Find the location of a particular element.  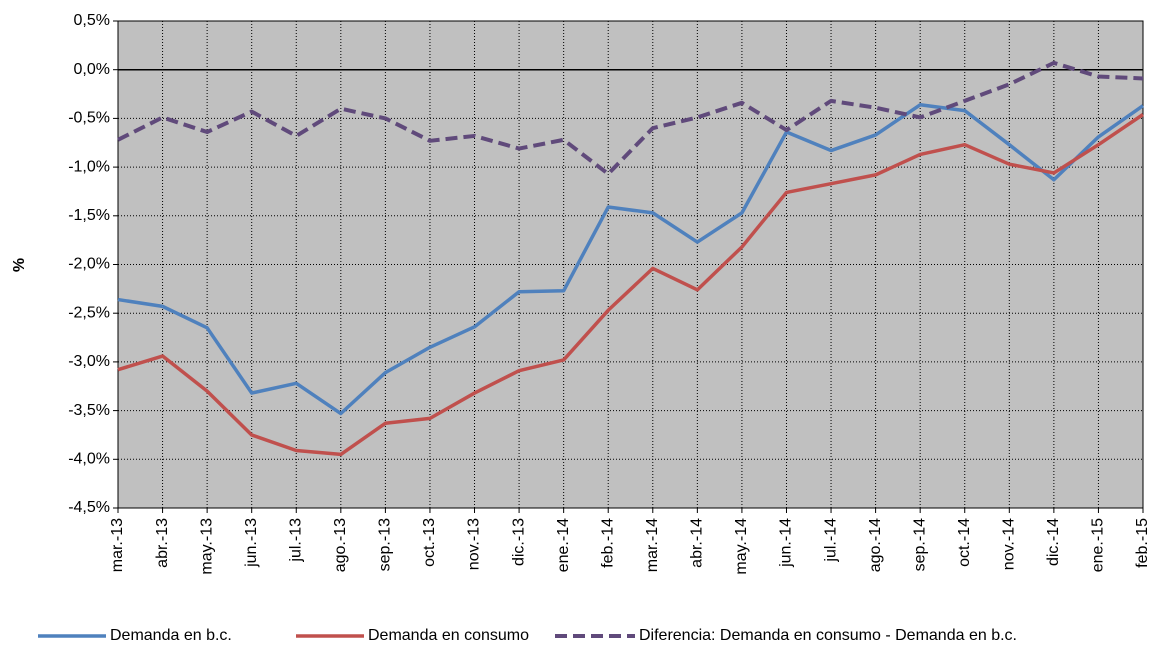

x-tick-label: mar.-13 is located at coordinates (117, 545).